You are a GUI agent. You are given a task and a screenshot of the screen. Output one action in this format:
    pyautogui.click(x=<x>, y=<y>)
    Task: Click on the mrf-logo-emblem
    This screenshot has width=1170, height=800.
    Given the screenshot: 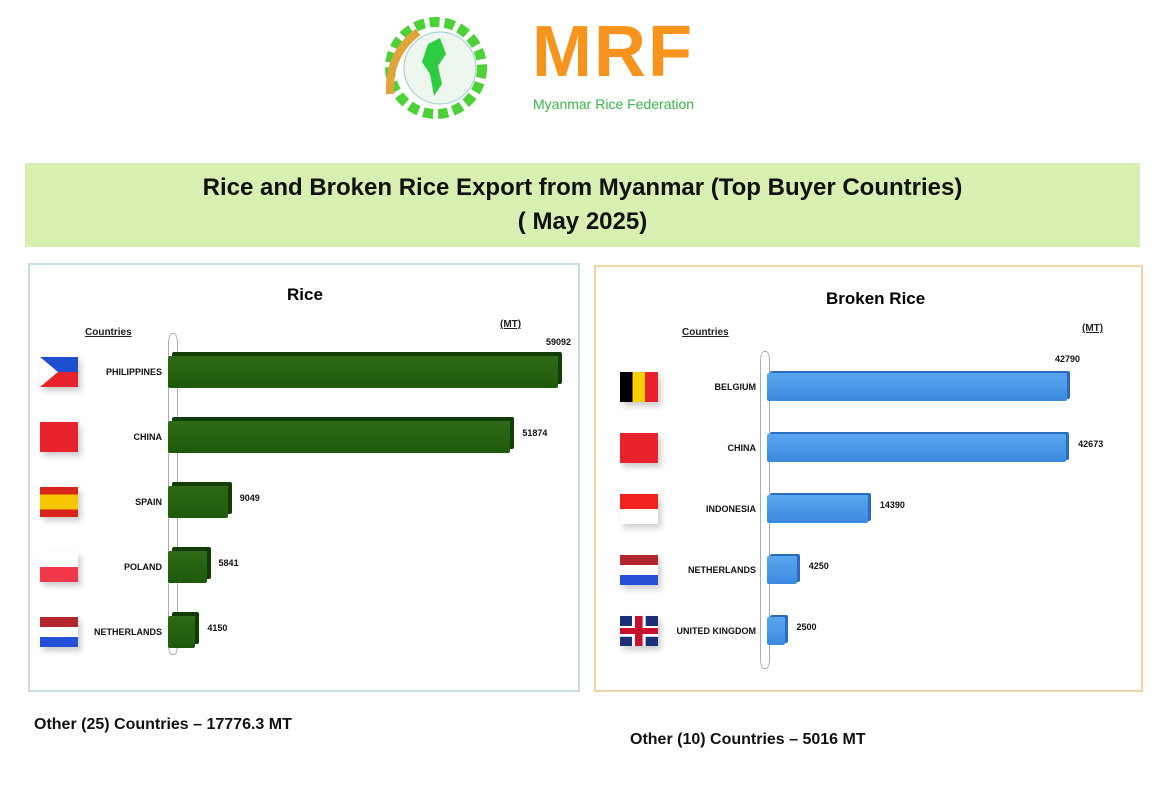 What is the action you would take?
    pyautogui.click(x=436, y=68)
    